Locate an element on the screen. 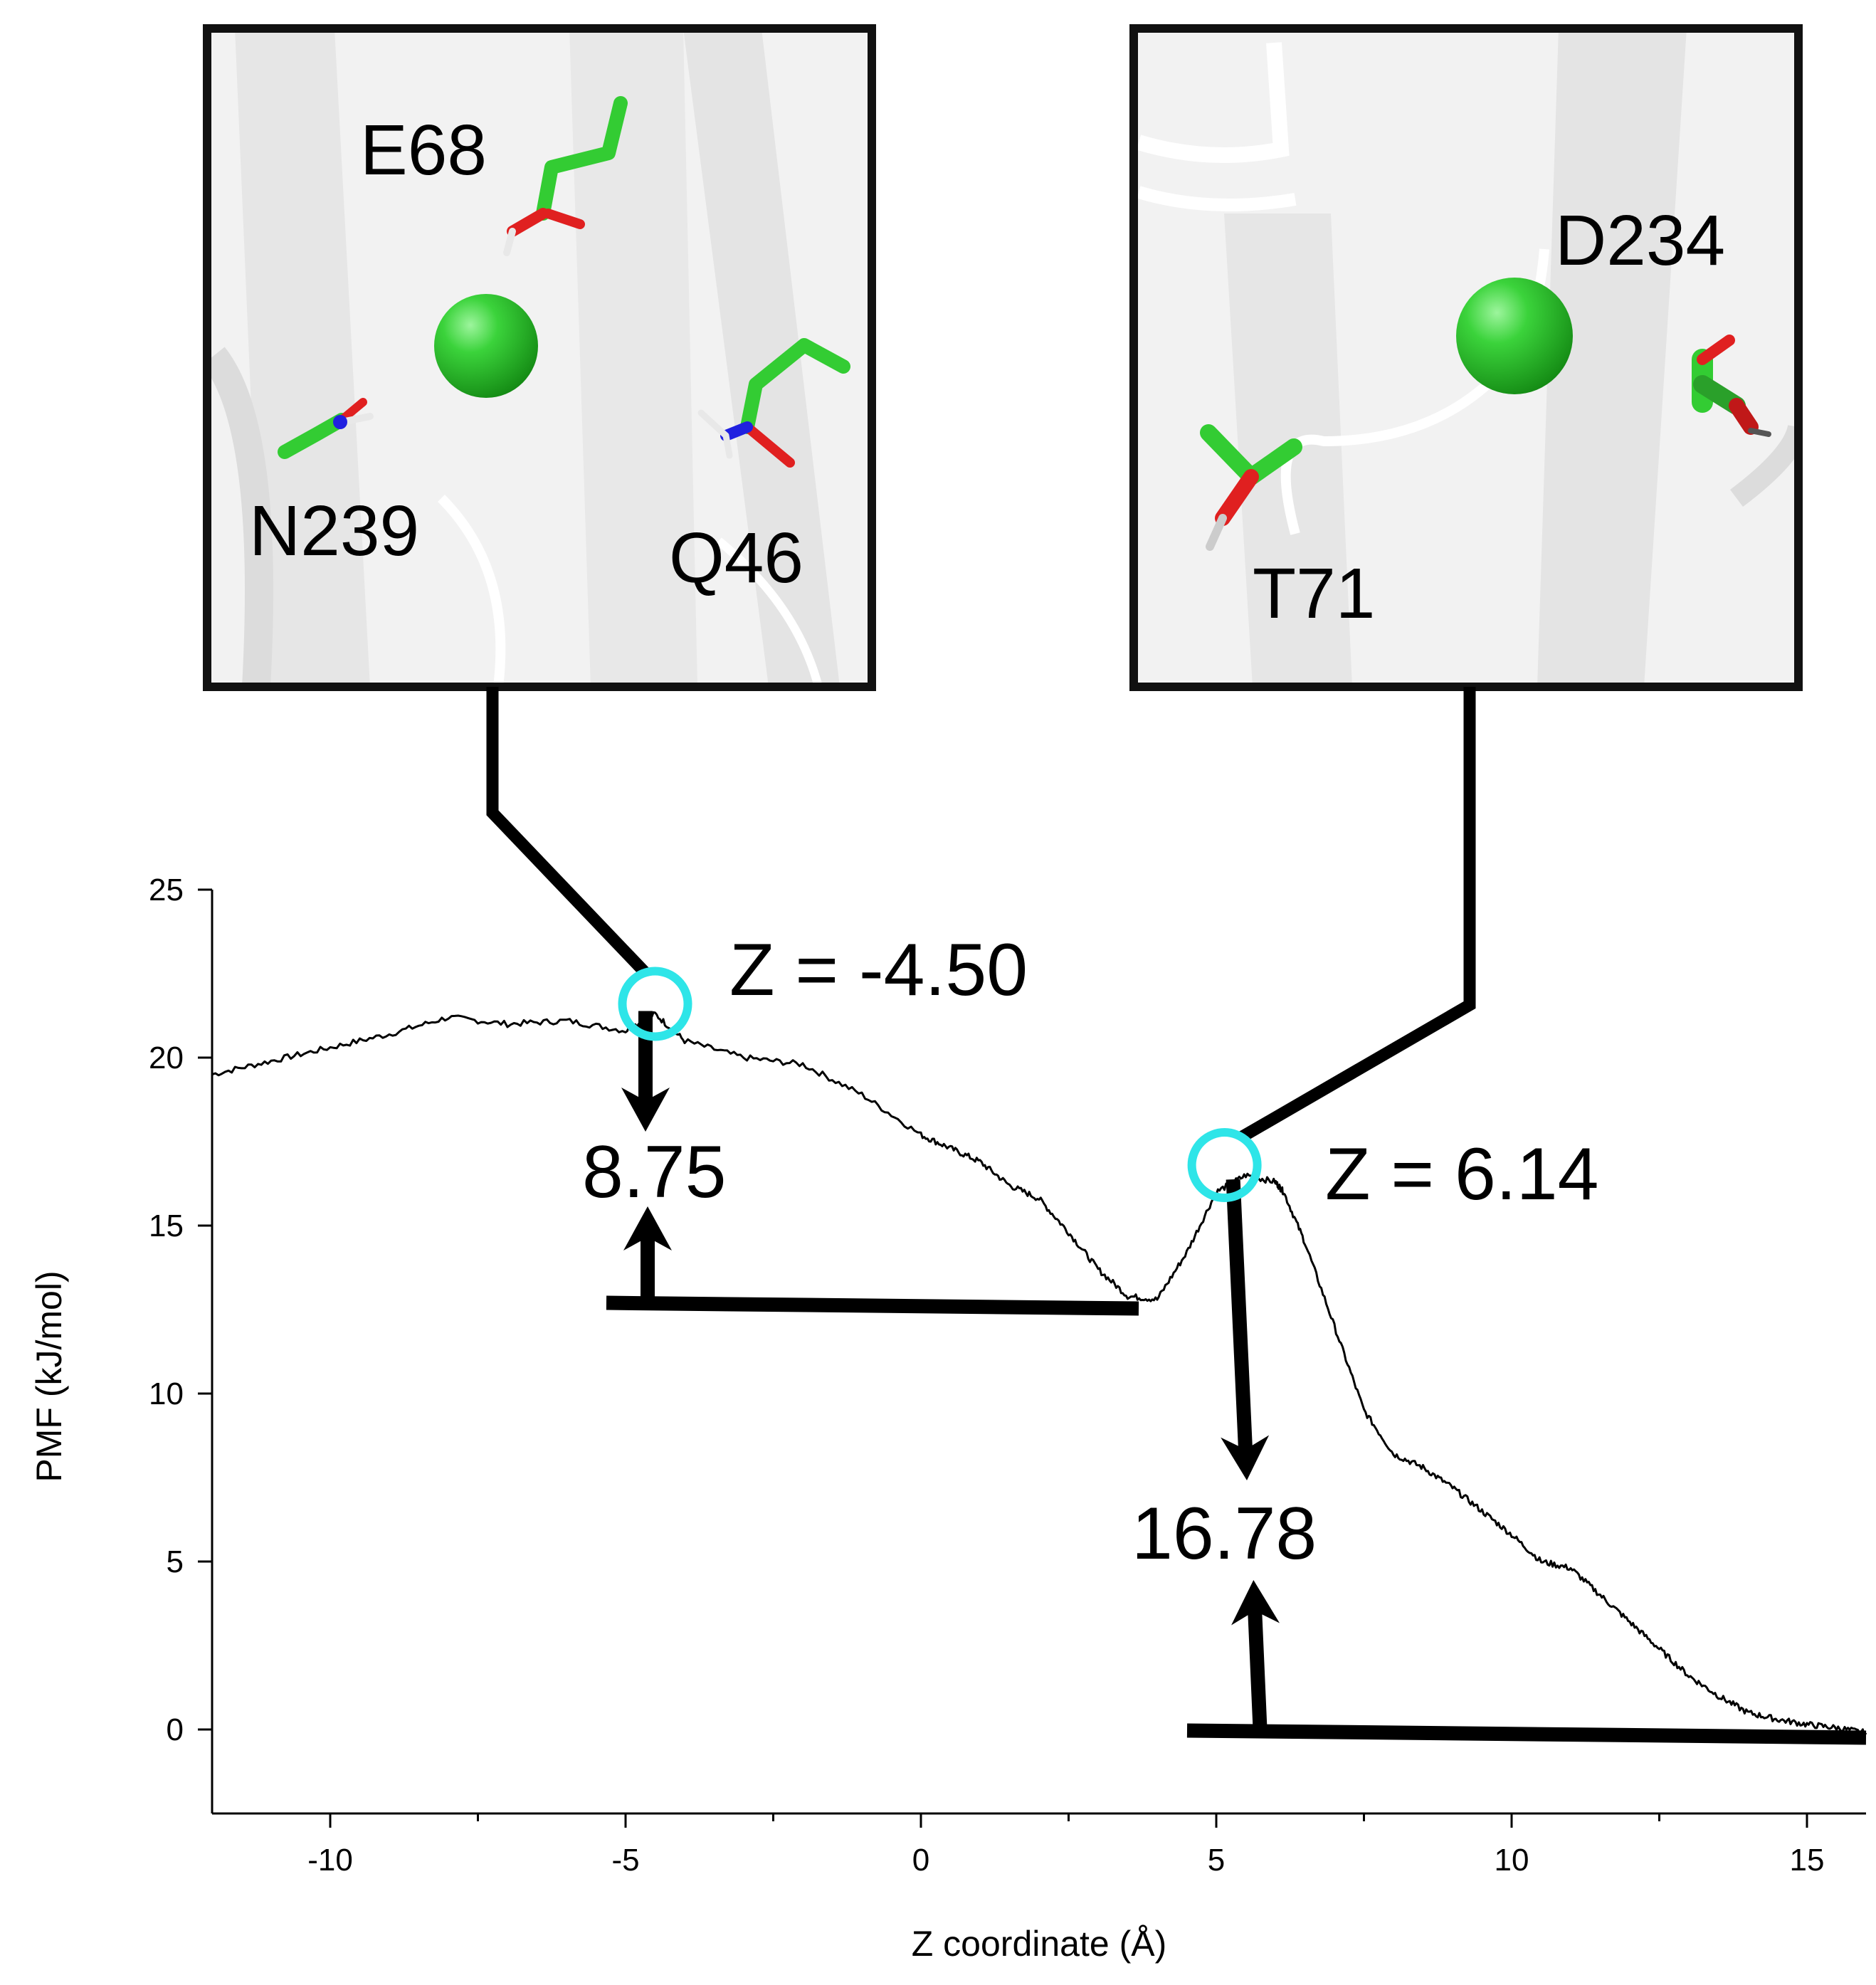  baseline-left is located at coordinates (872, 1305).